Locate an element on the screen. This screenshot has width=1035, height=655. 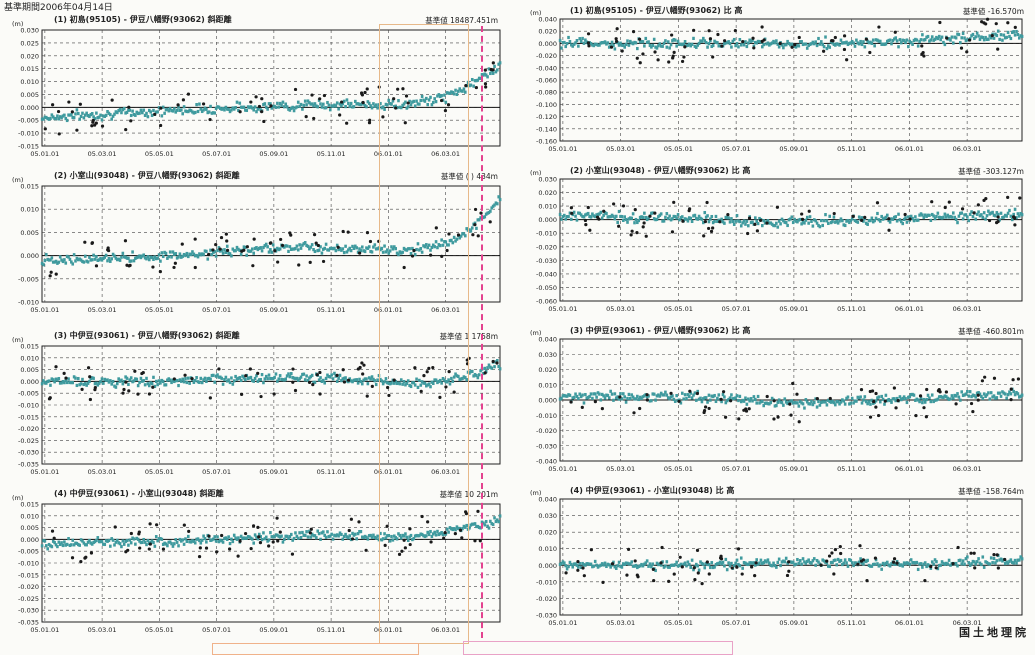
x-tick-label: 06.01.01 is located at coordinates (909, 149).